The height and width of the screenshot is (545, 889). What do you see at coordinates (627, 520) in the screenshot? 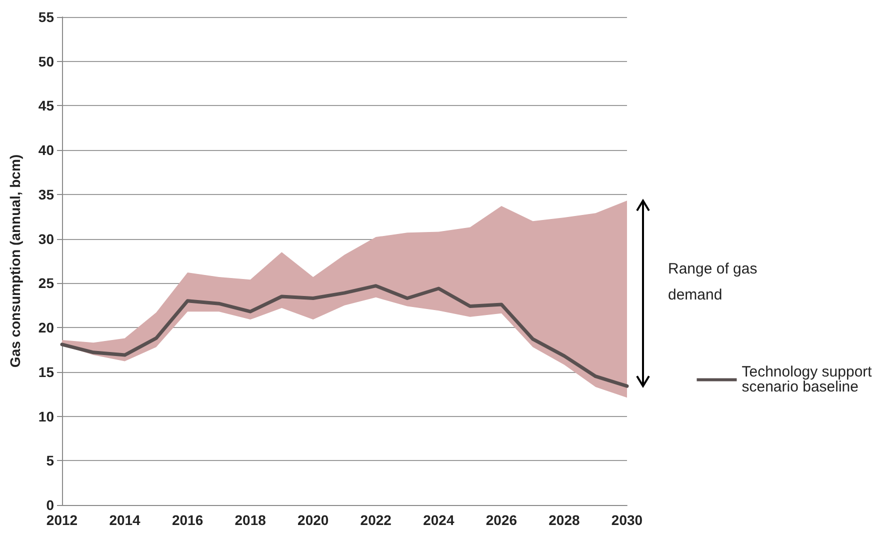
I see `x-tick-label: 2030` at bounding box center [627, 520].